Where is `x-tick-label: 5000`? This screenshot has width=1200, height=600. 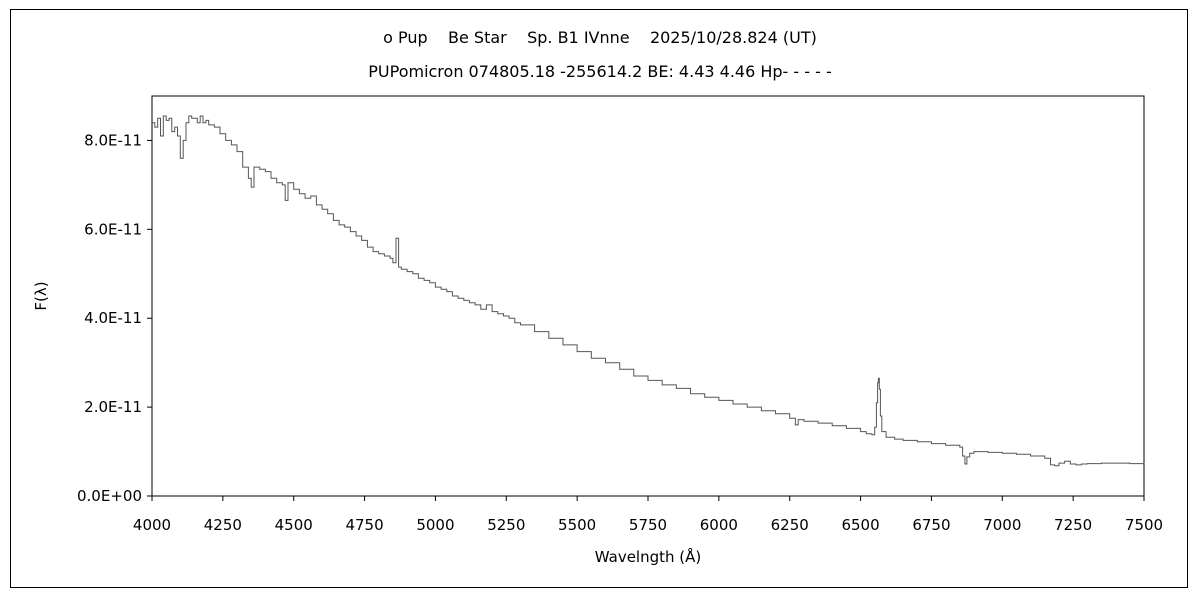
x-tick-label: 5000 is located at coordinates (435, 525).